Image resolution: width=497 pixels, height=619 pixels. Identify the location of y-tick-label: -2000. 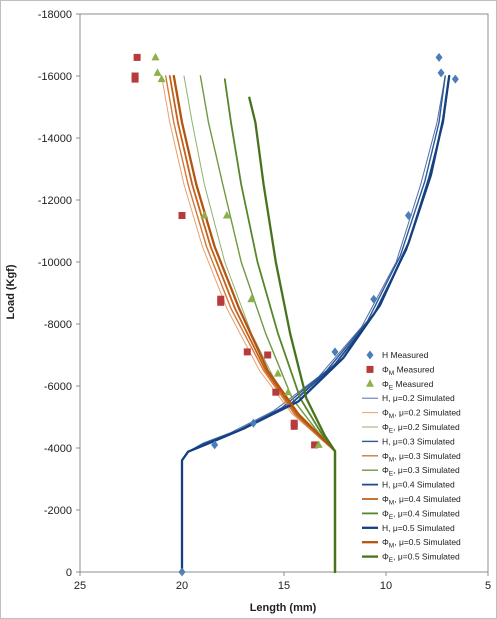
(58, 511).